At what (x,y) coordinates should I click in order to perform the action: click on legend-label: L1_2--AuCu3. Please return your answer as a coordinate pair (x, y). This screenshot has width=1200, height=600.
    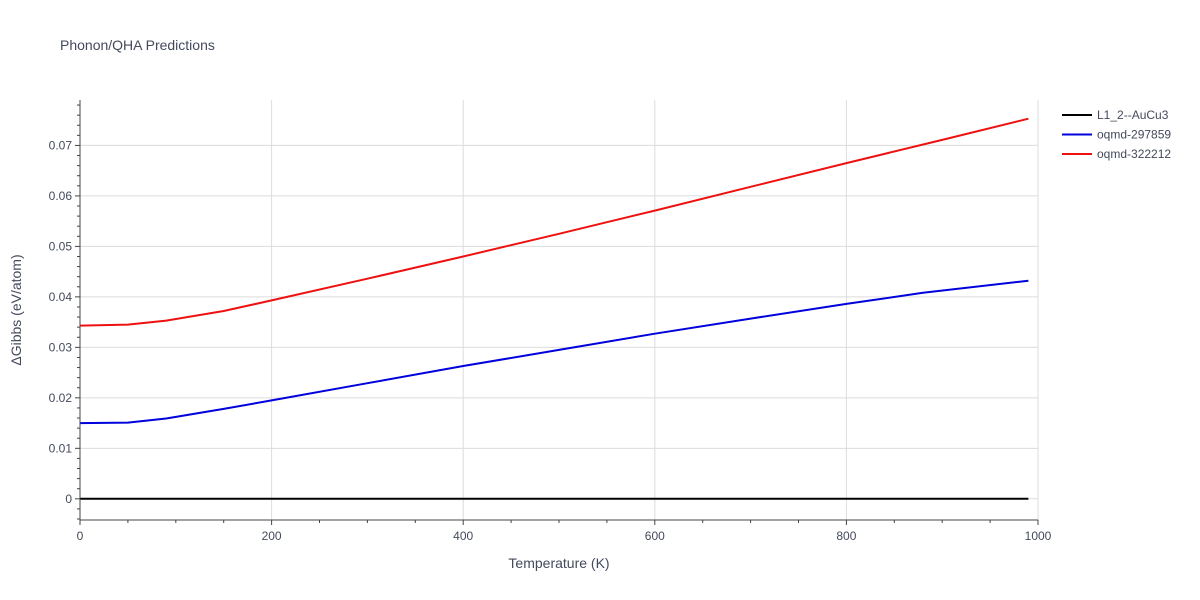
    Looking at the image, I should click on (1133, 115).